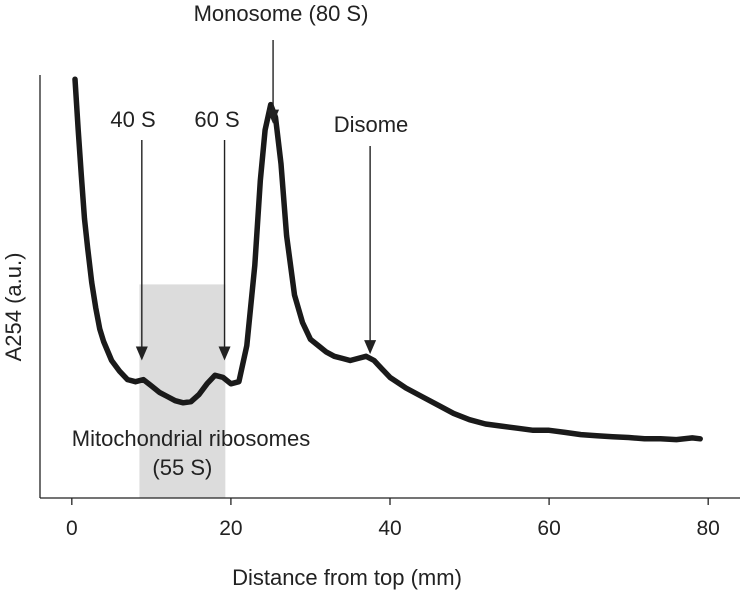 The image size is (748, 594). Describe the element at coordinates (230, 528) in the screenshot. I see `x-tick-label: 20` at that location.